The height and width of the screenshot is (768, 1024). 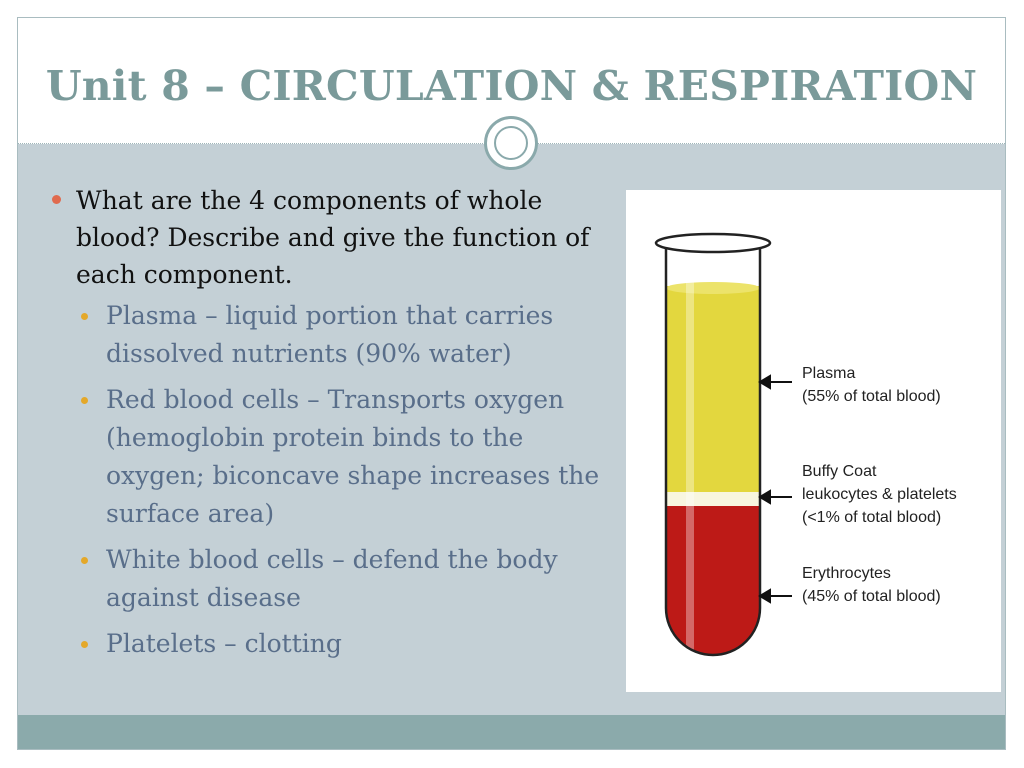 What do you see at coordinates (871, 517) in the screenshot?
I see `buffy-coat-percent: (<1% of total blood)` at bounding box center [871, 517].